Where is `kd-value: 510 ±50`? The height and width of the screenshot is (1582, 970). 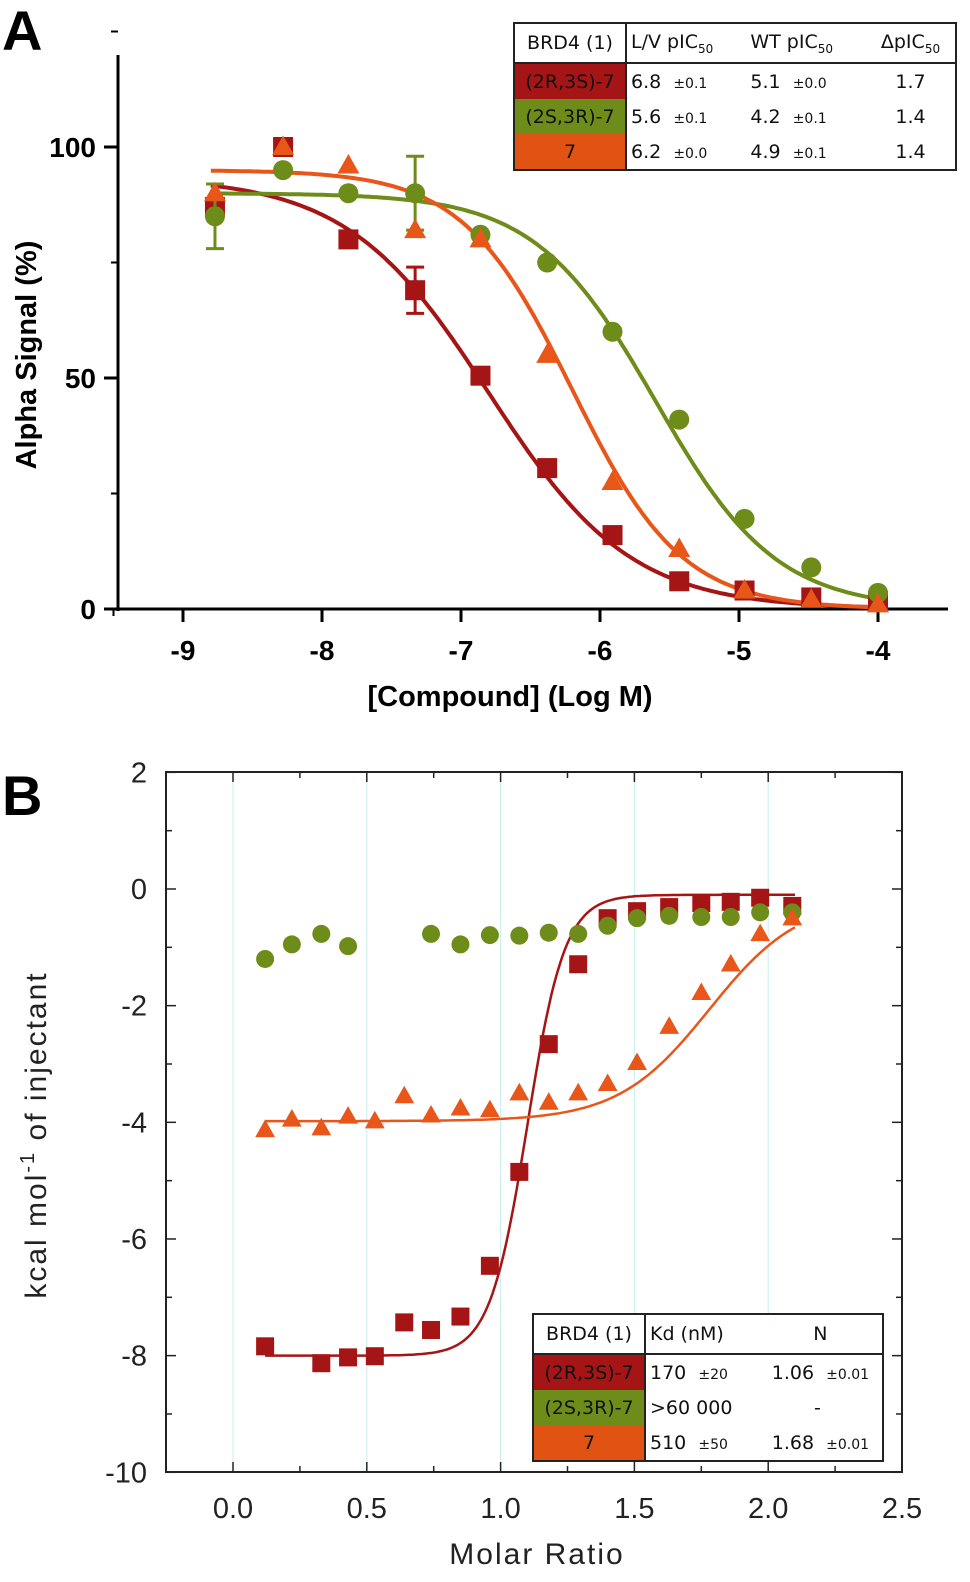 kd-value: 510 ±50 is located at coordinates (689, 1442).